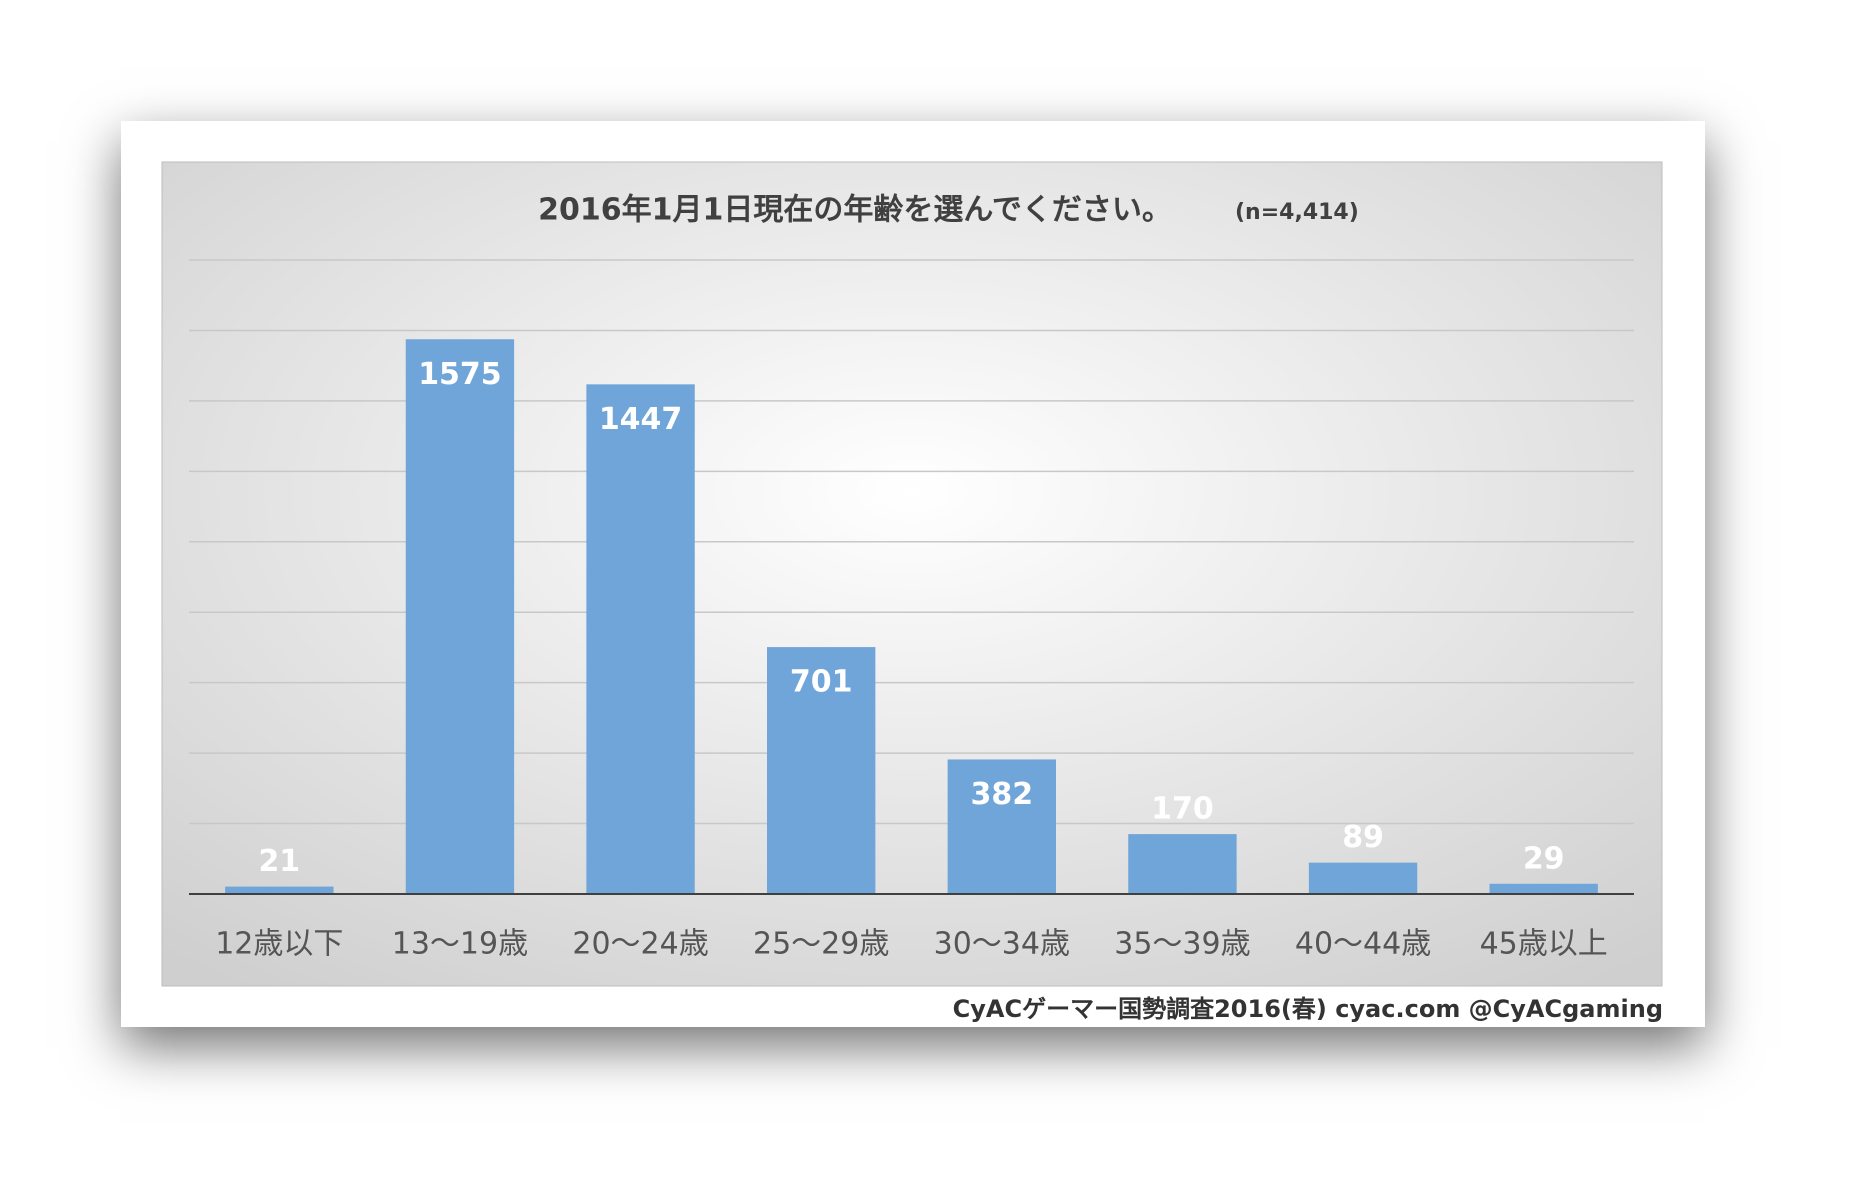 Image resolution: width=1856 pixels, height=1181 pixels. I want to click on x-tick-label: 35〜39歳, so click(1182, 944).